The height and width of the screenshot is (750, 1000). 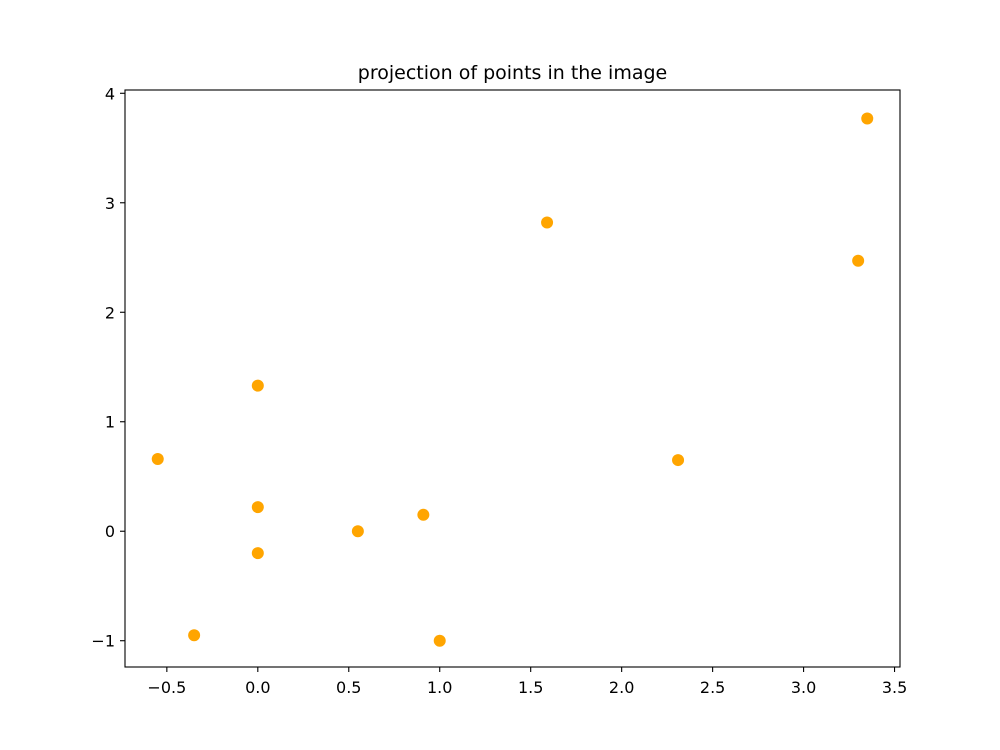 What do you see at coordinates (110, 422) in the screenshot?
I see `y-tick-label: 1` at bounding box center [110, 422].